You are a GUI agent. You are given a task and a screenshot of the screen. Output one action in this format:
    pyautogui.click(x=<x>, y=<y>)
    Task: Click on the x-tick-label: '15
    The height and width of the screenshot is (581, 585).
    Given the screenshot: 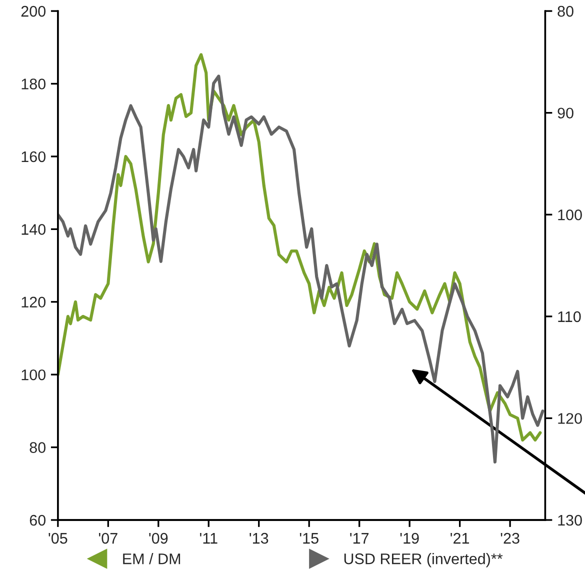 What is the action you would take?
    pyautogui.click(x=309, y=538)
    